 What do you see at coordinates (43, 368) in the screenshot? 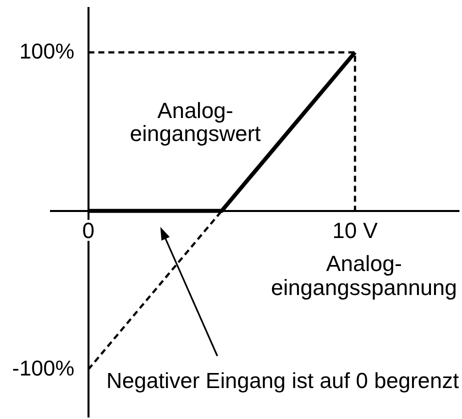
I see `y-tick-label: -100%` at bounding box center [43, 368].